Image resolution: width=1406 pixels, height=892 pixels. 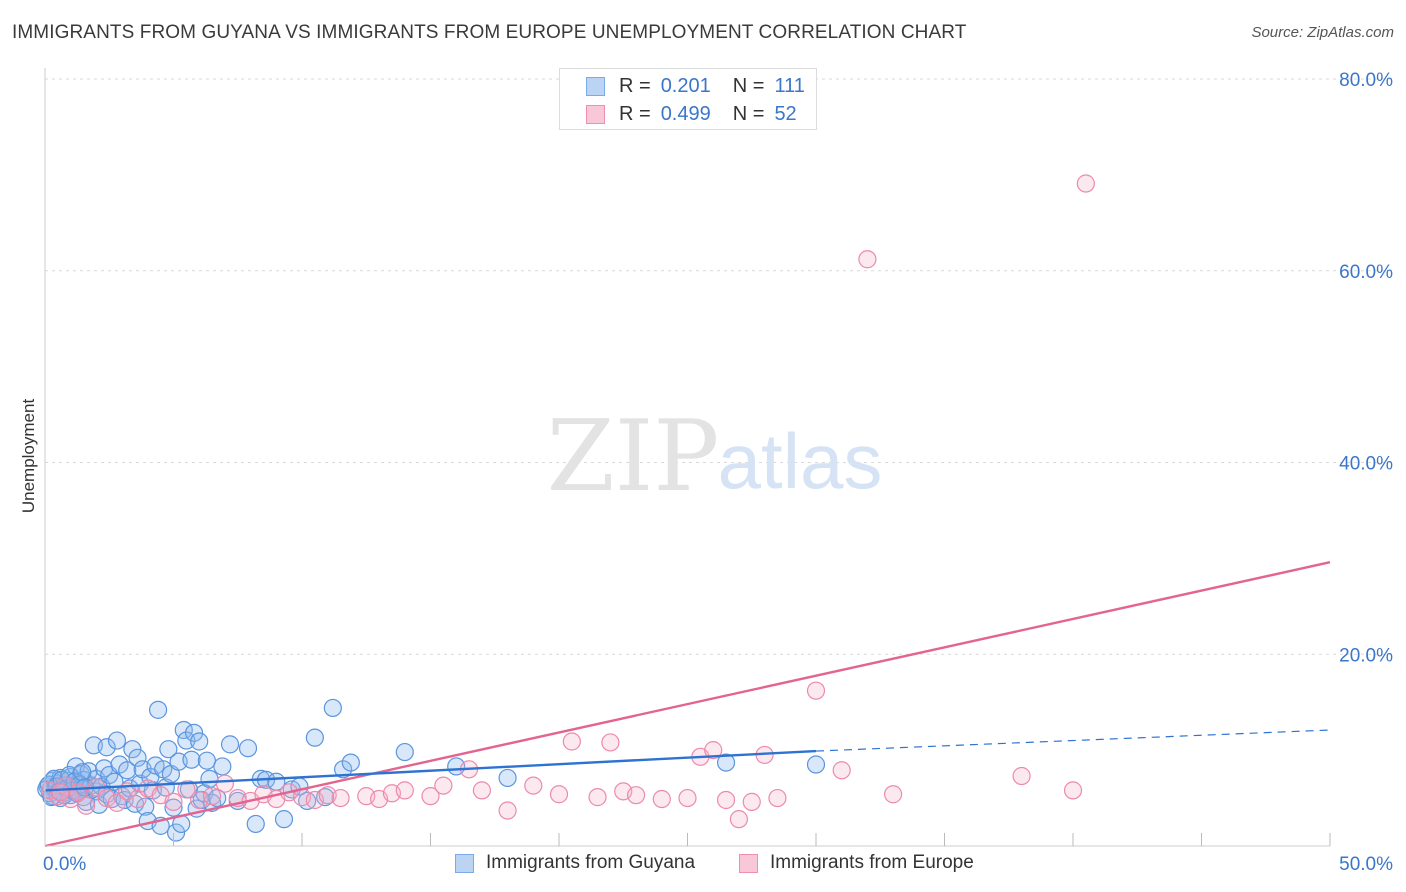 I want to click on watermark-atlas: atlas, so click(x=800, y=461).